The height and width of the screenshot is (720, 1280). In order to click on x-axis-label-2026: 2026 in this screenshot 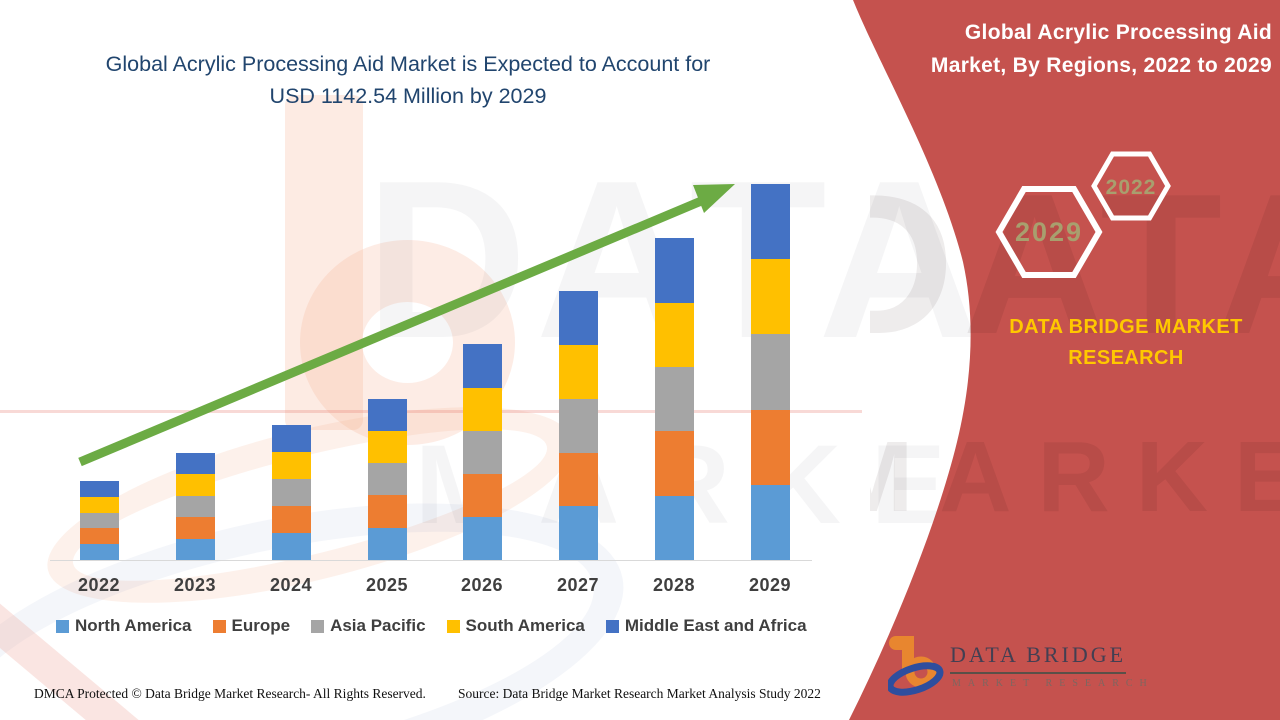, I will do `click(482, 585)`.